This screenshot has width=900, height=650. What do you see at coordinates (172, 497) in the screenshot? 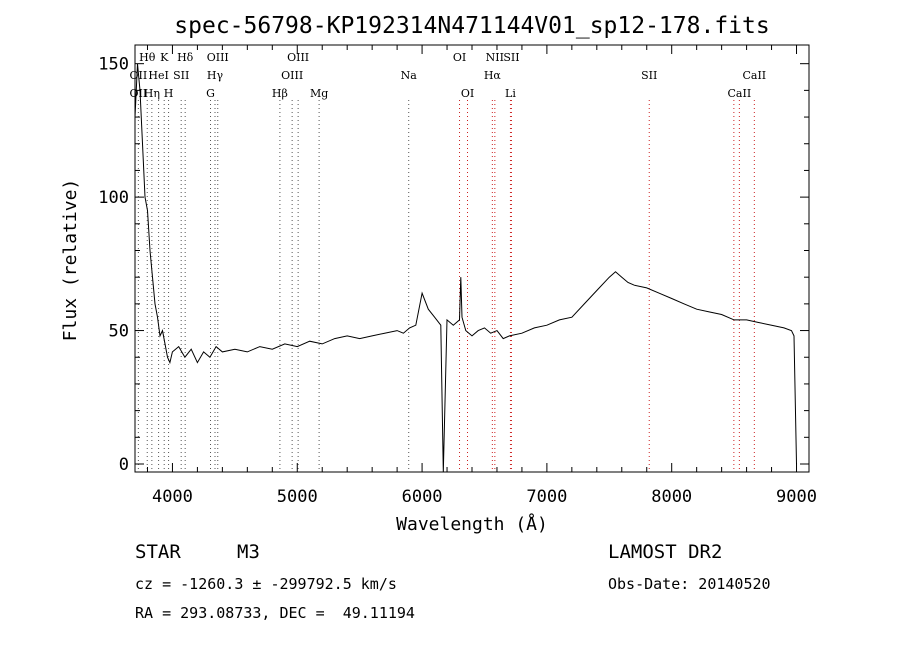
I see `x-tick-label: 4000` at bounding box center [172, 497].